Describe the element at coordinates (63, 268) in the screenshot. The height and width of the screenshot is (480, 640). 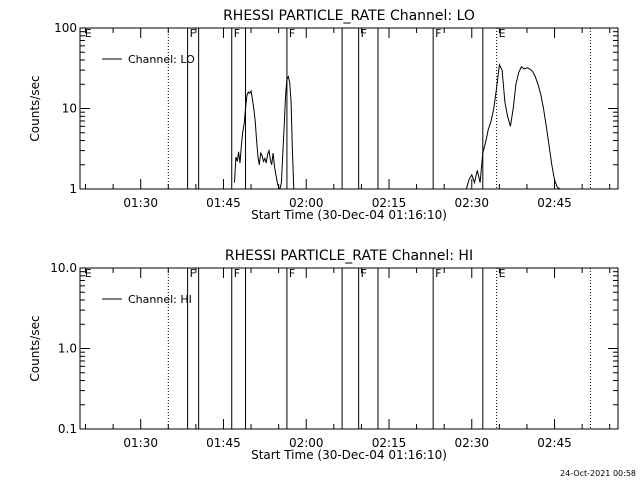
I see `panel1-ytick-label-2: 10.0` at that location.